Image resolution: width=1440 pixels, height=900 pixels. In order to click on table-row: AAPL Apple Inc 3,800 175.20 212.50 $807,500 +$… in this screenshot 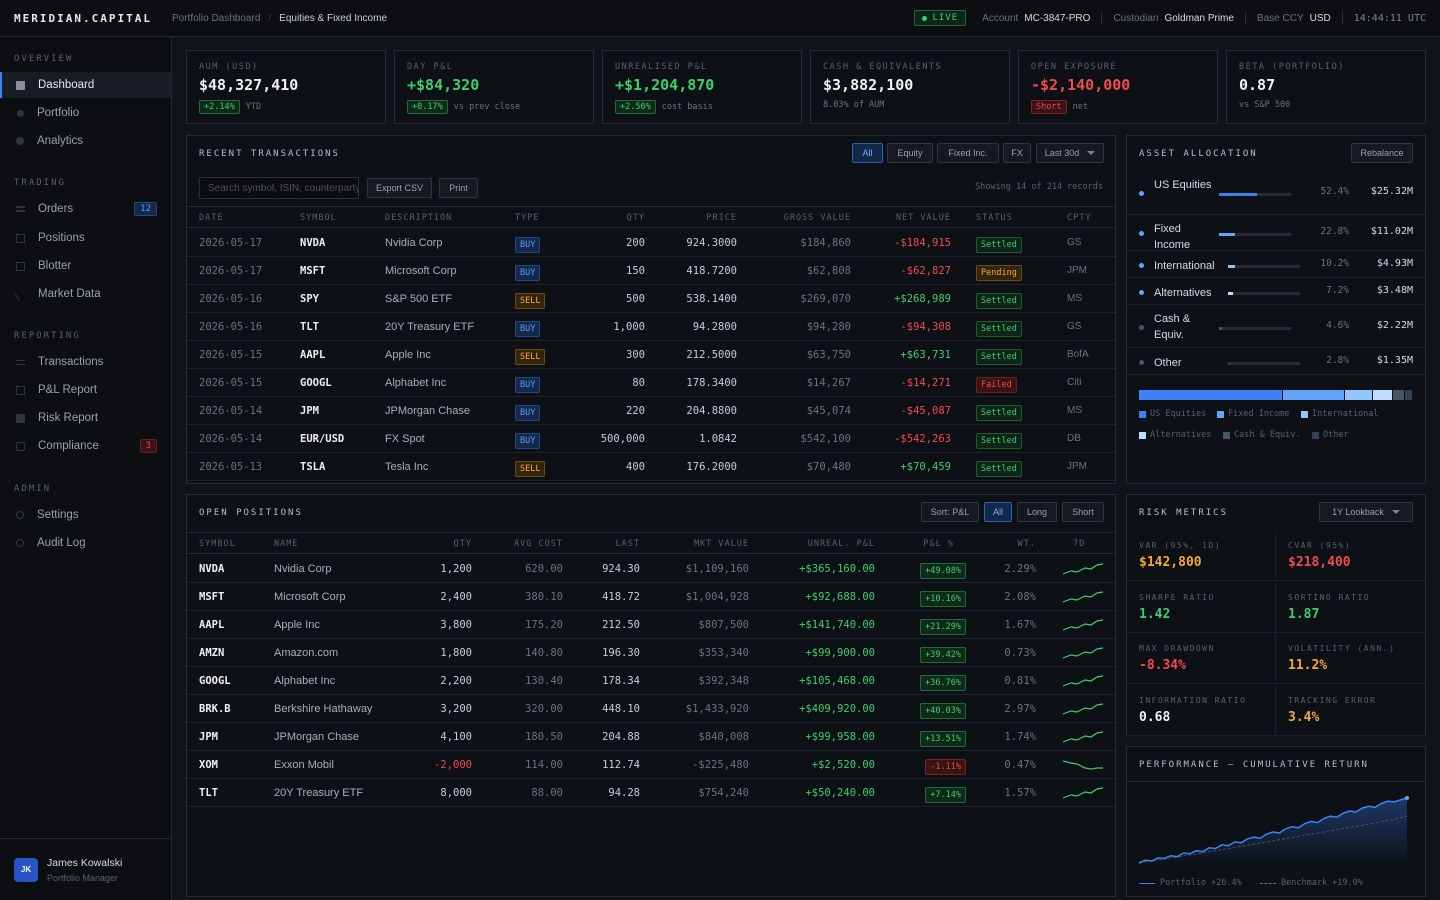, I will do `click(651, 625)`.